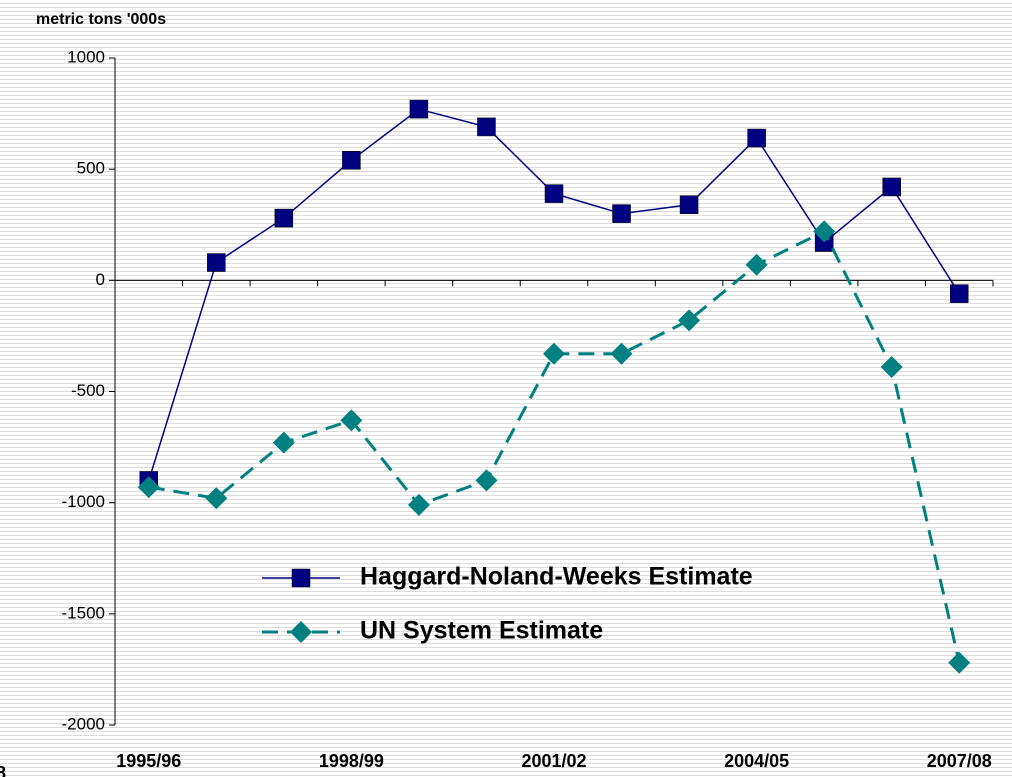  I want to click on x-tick-label: 2007/08, so click(959, 761).